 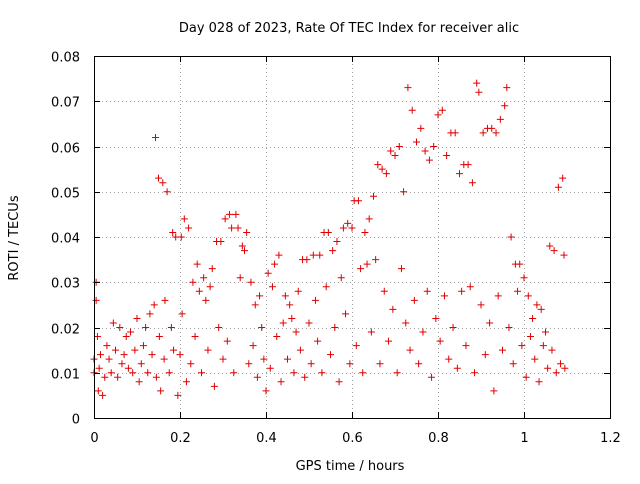 I want to click on y-axis-label: ROTI / TECUs, so click(x=14, y=237).